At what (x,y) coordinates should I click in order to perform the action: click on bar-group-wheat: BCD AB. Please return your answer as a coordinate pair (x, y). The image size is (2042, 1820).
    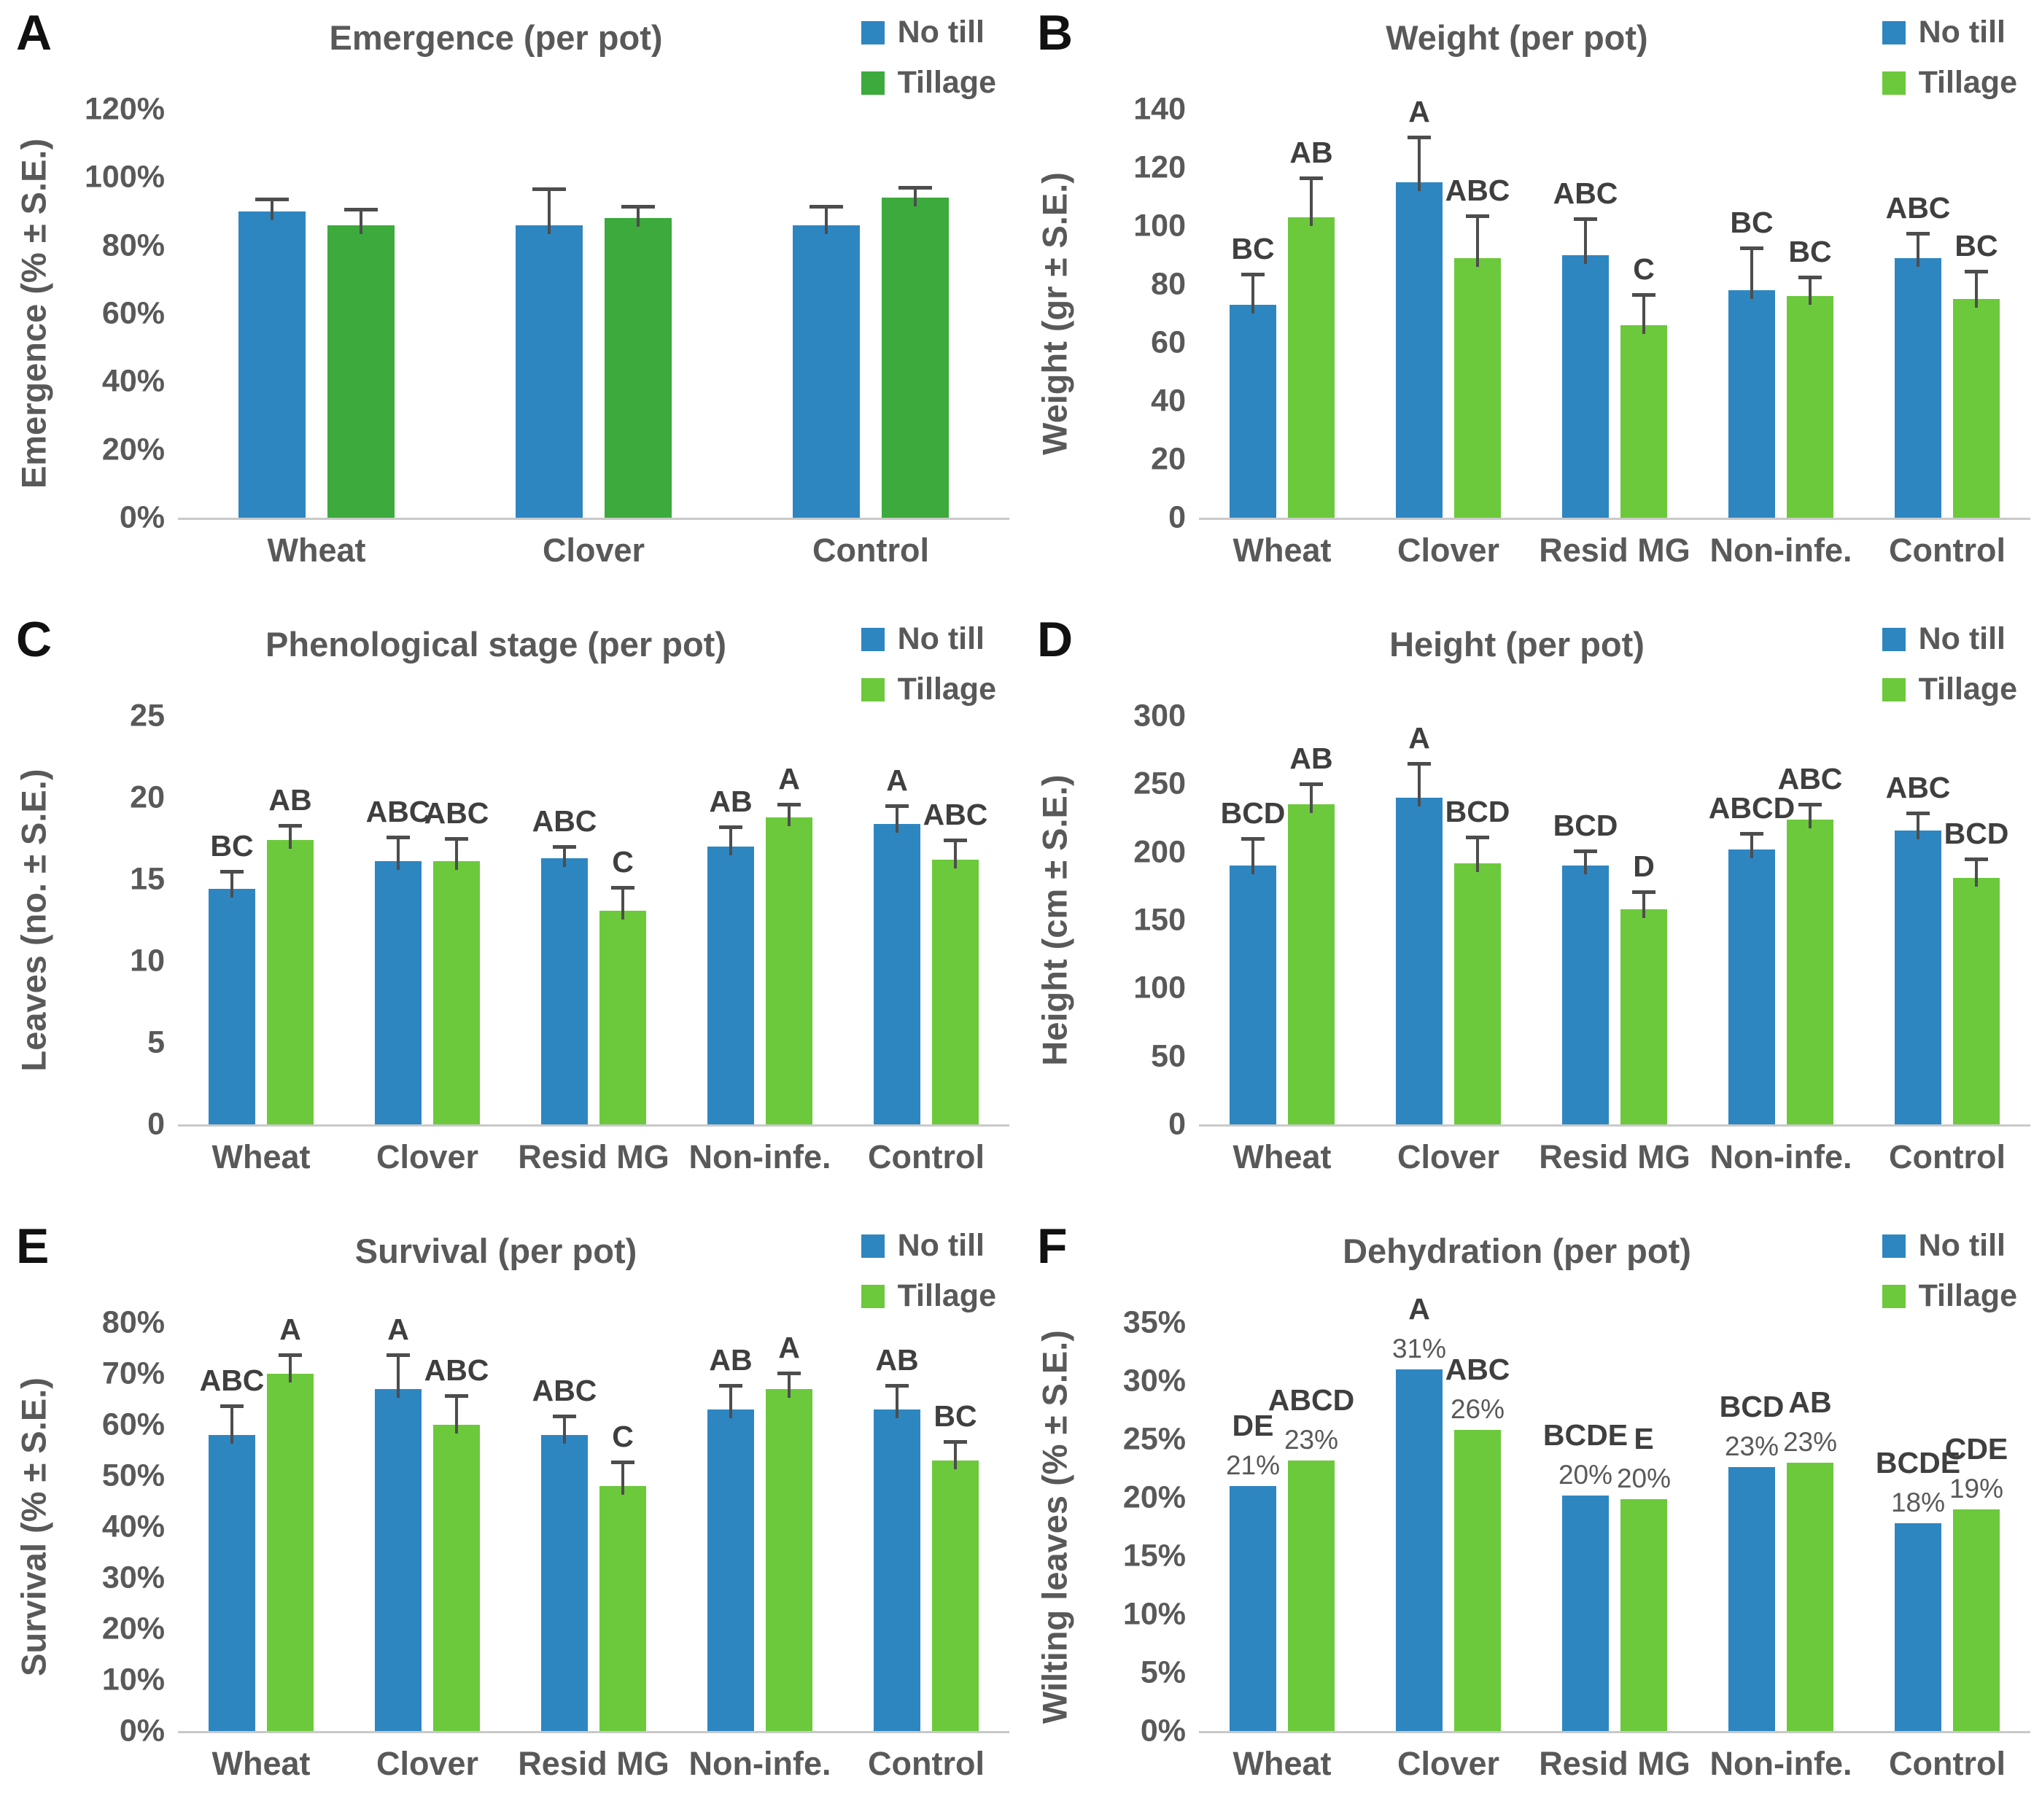
    Looking at the image, I should click on (1282, 920).